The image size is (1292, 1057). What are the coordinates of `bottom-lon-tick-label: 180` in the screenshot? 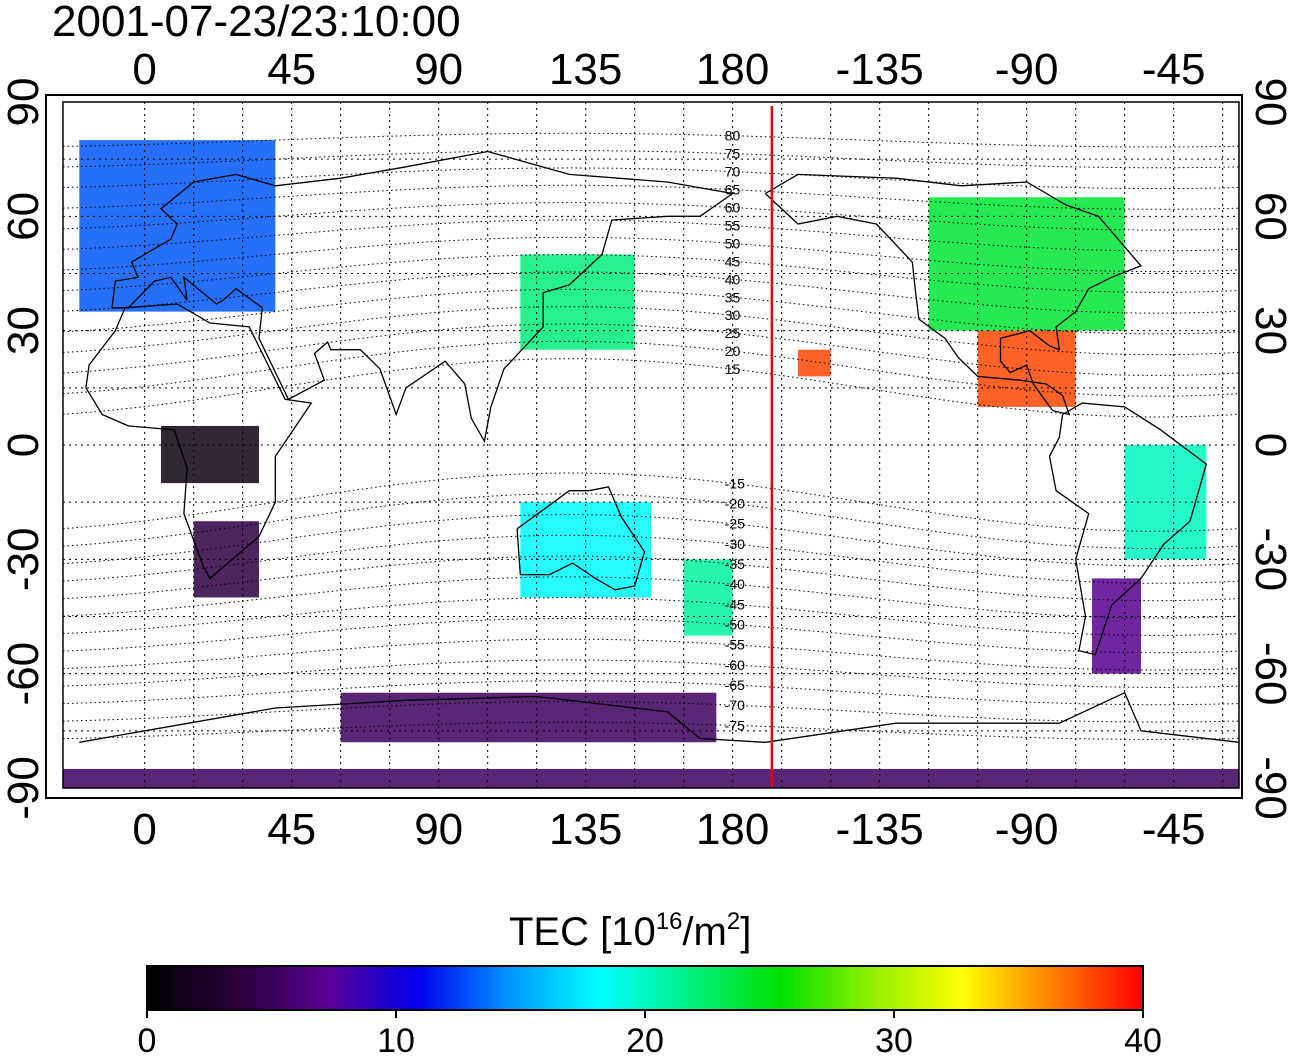 It's located at (732, 829).